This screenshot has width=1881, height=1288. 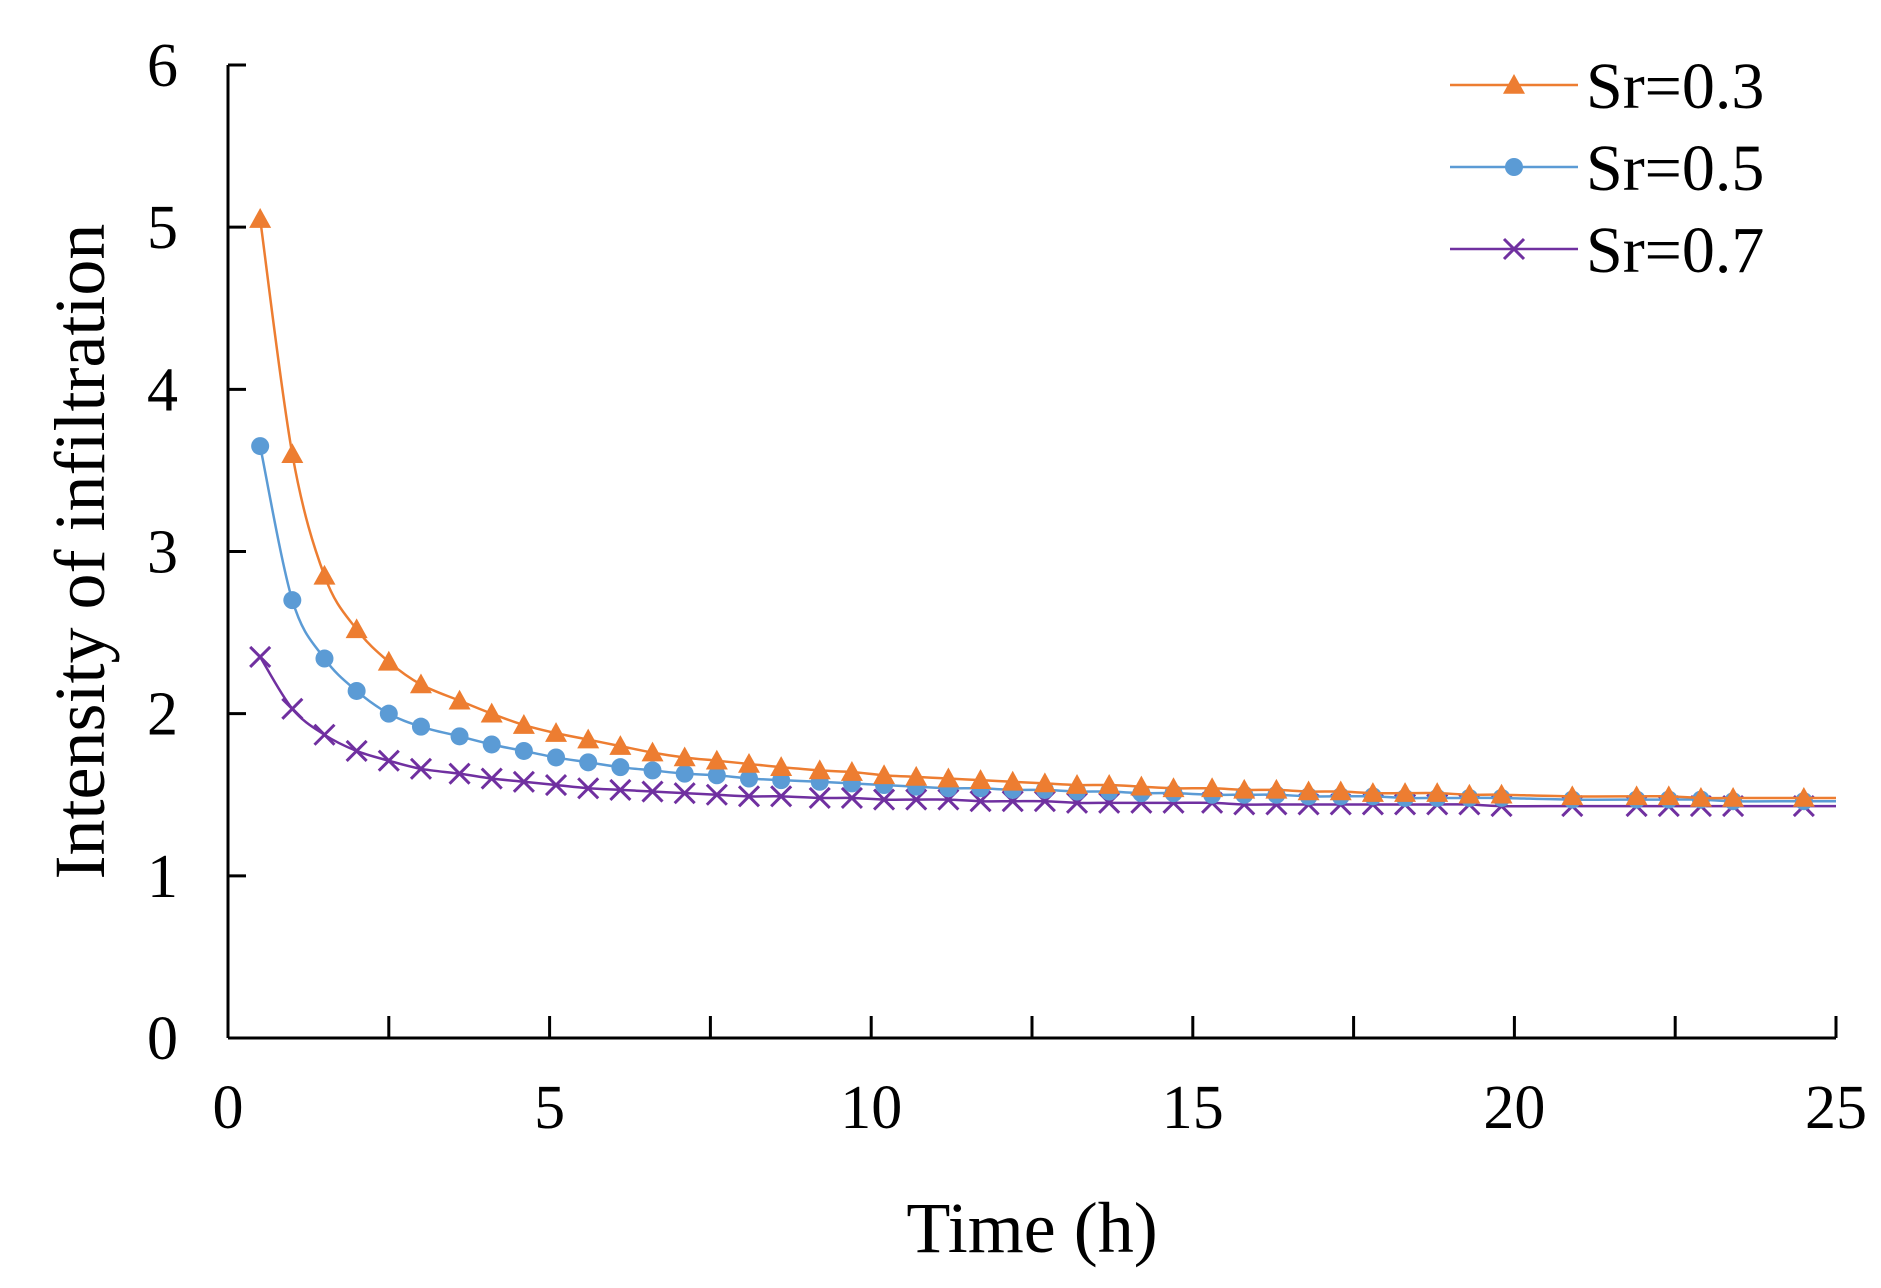 What do you see at coordinates (162, 66) in the screenshot?
I see `y-tick-label: 6` at bounding box center [162, 66].